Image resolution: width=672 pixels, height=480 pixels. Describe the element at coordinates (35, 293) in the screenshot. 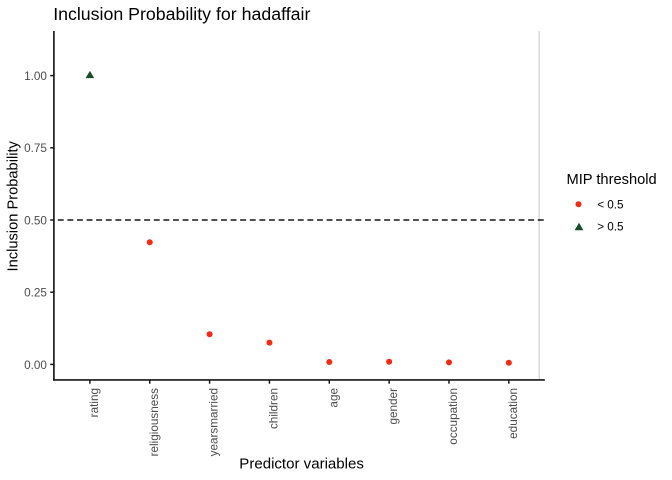

I see `svg-text: 0.25` at that location.